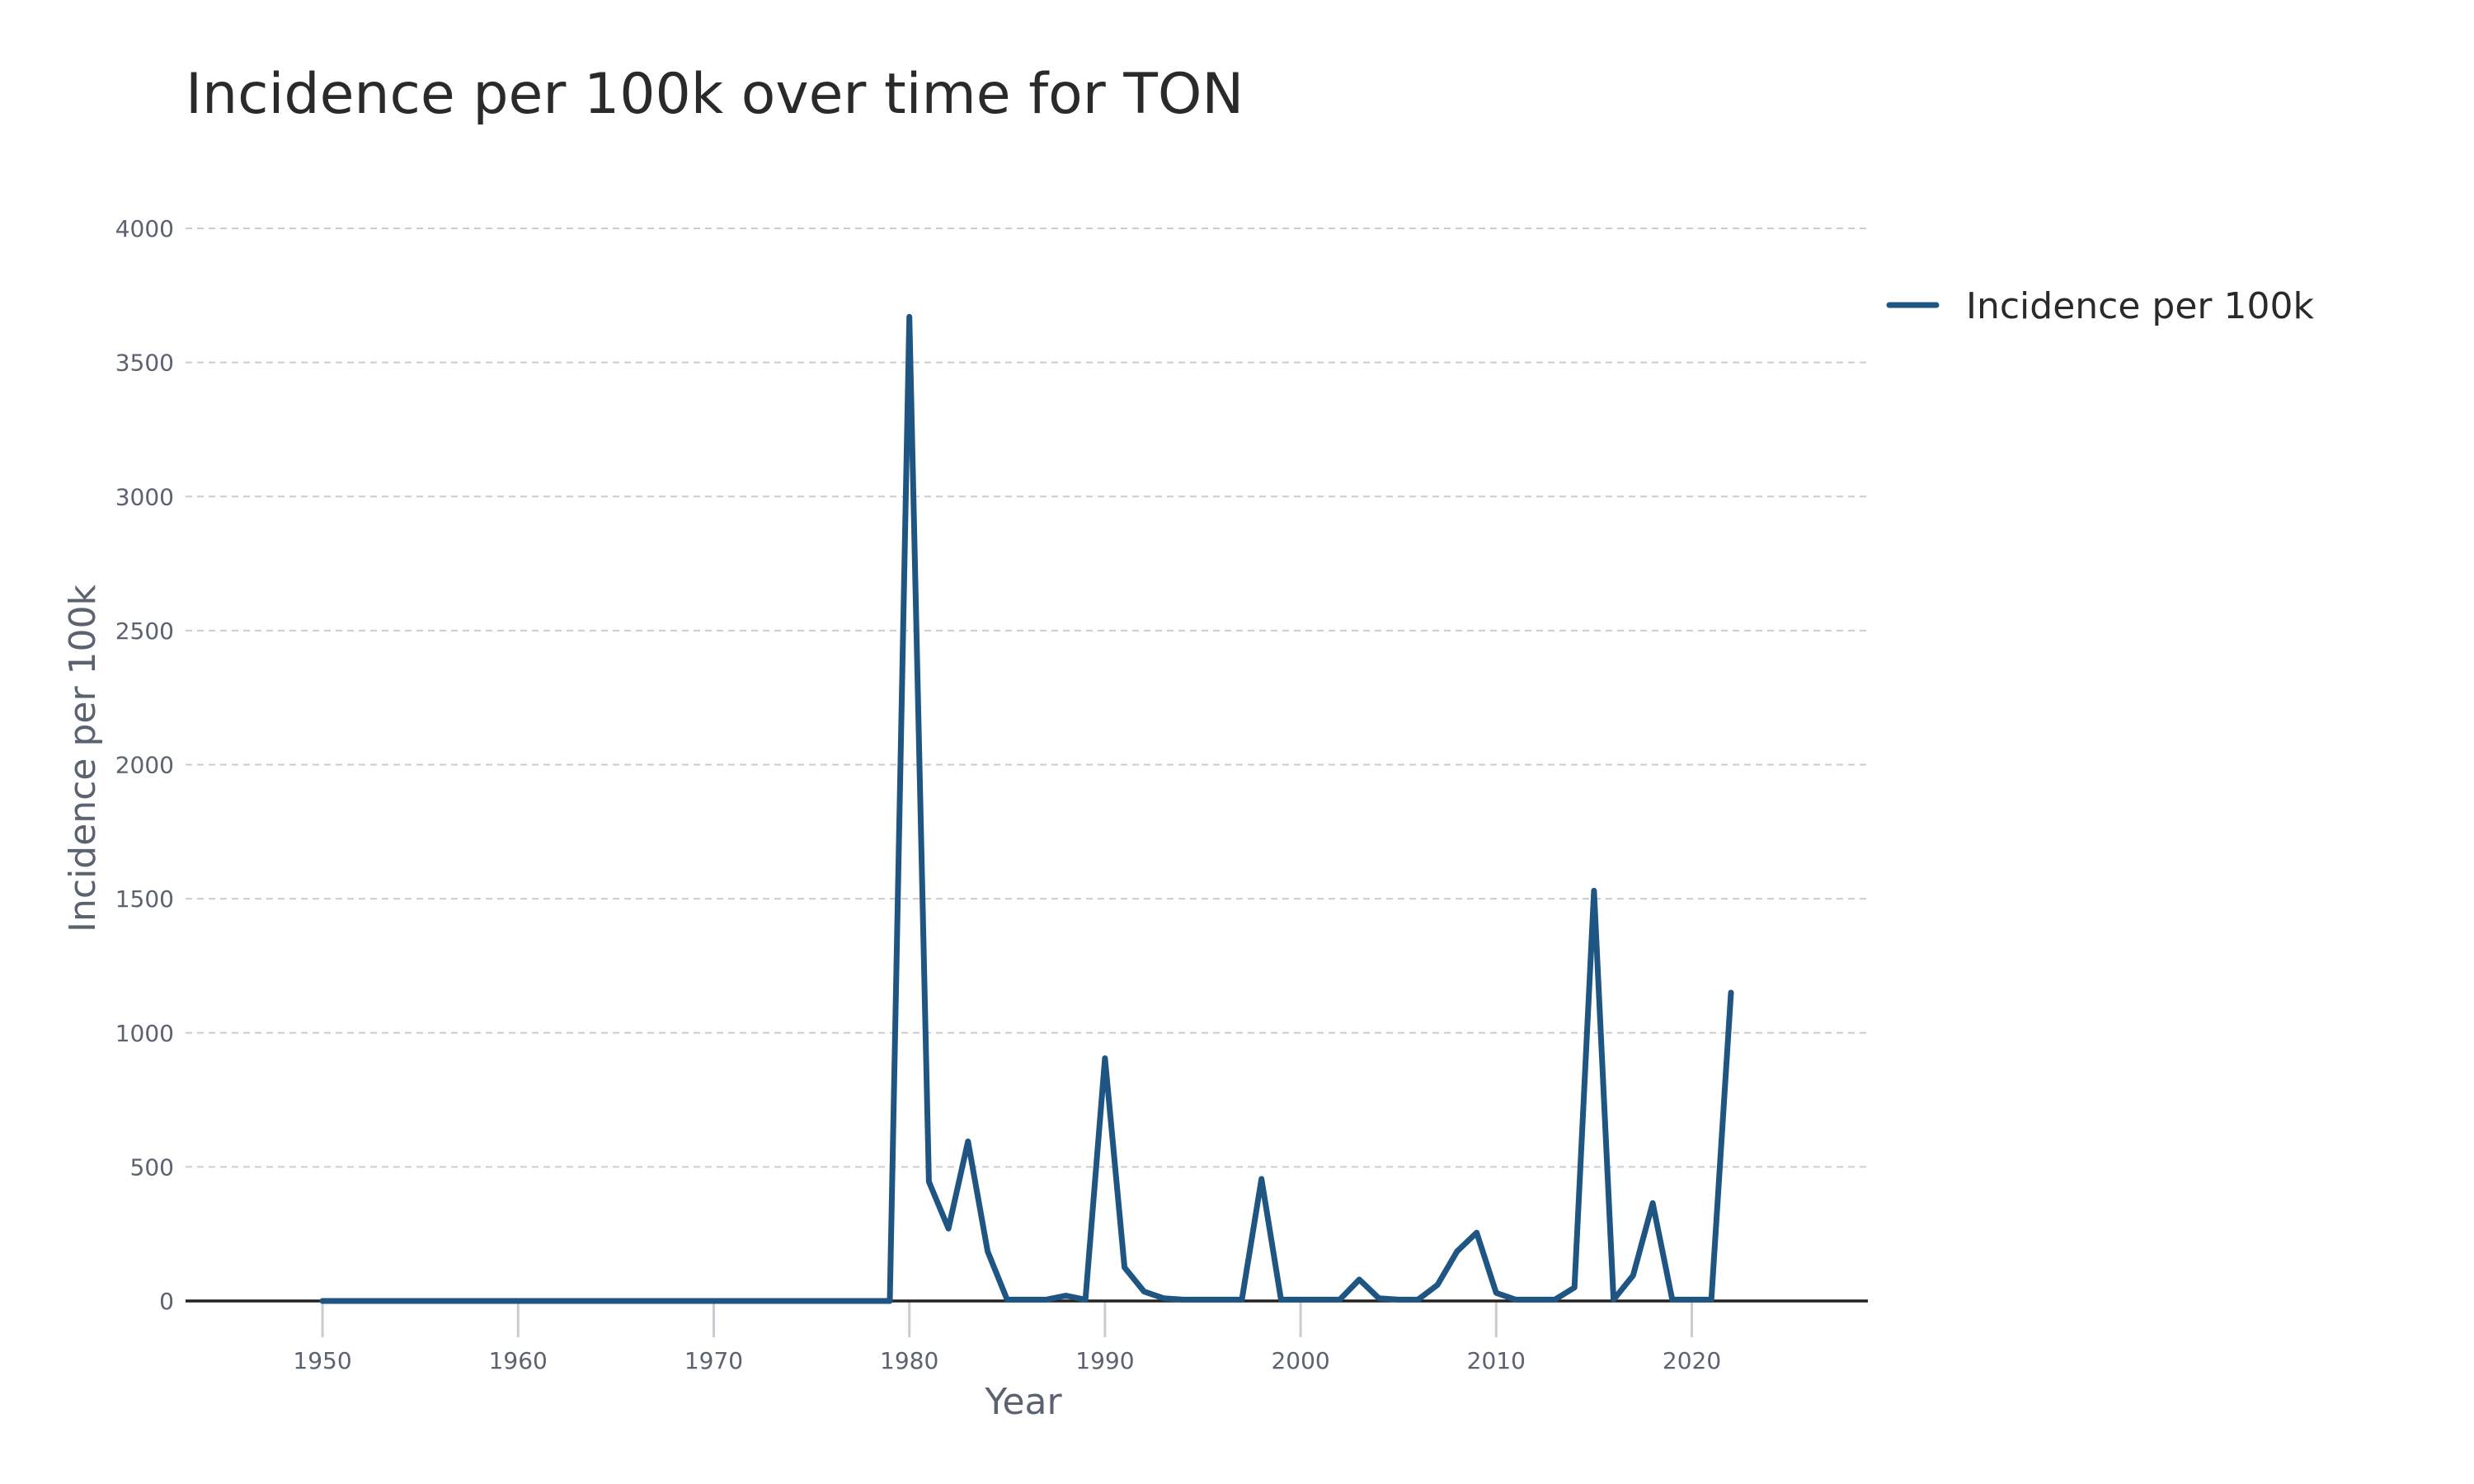  What do you see at coordinates (166, 1301) in the screenshot?
I see `y-tick-label: 0` at bounding box center [166, 1301].